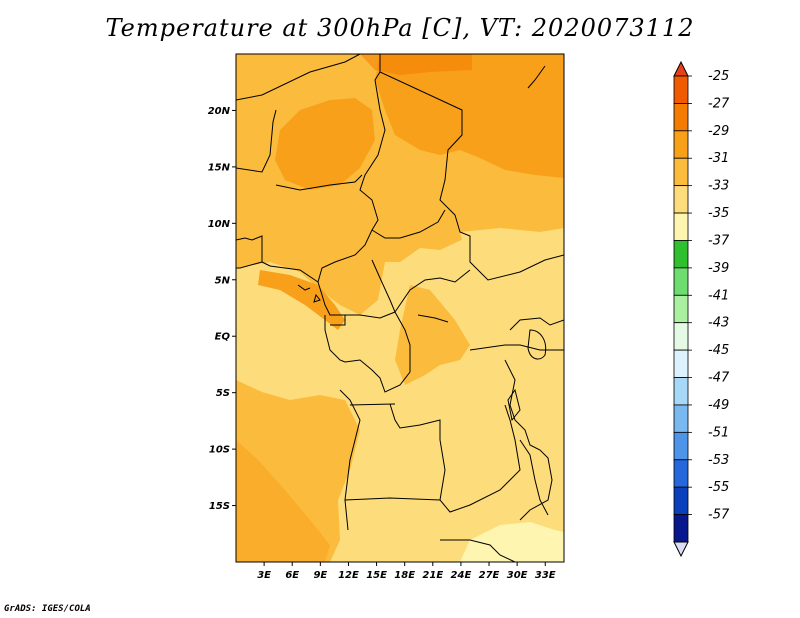 The height and width of the screenshot is (618, 800). Describe the element at coordinates (320, 575) in the screenshot. I see `x-tick-label: 9E` at that location.